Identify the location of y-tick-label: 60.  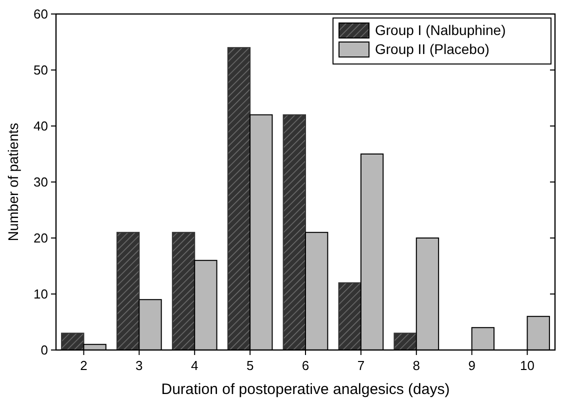
(41, 14).